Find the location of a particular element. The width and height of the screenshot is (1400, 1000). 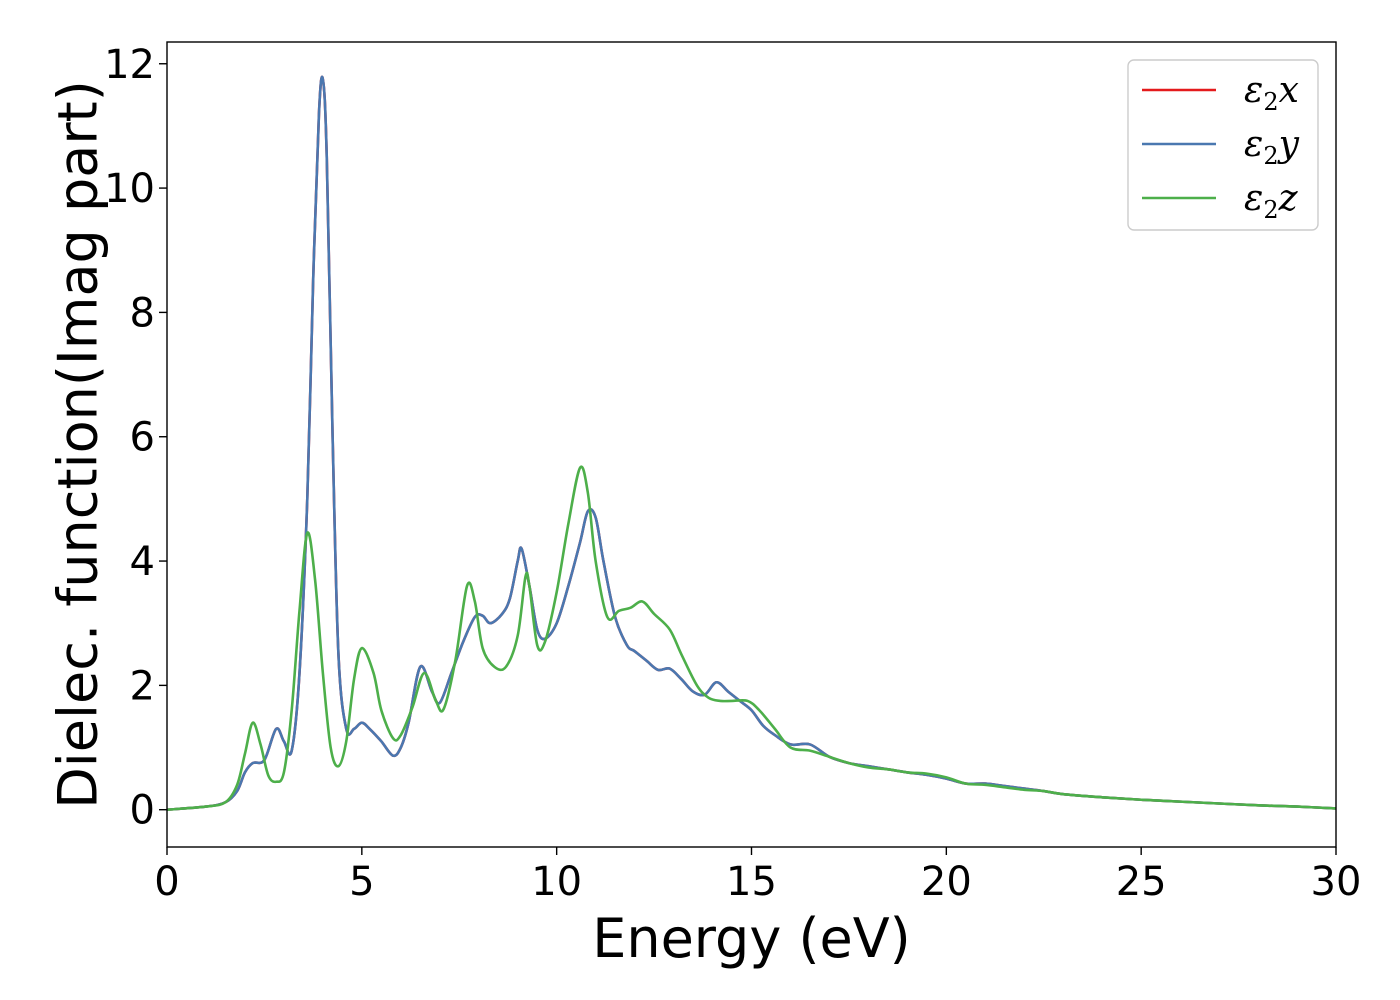

x-tick-label: 20 is located at coordinates (946, 882).